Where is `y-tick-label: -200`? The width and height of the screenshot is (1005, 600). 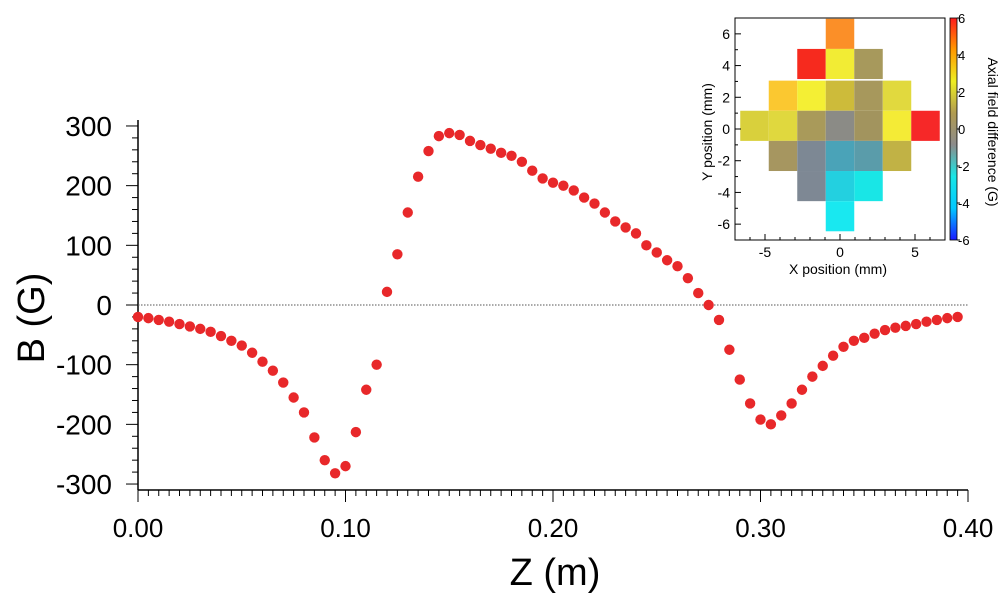 y-tick-label: -200 is located at coordinates (84, 424).